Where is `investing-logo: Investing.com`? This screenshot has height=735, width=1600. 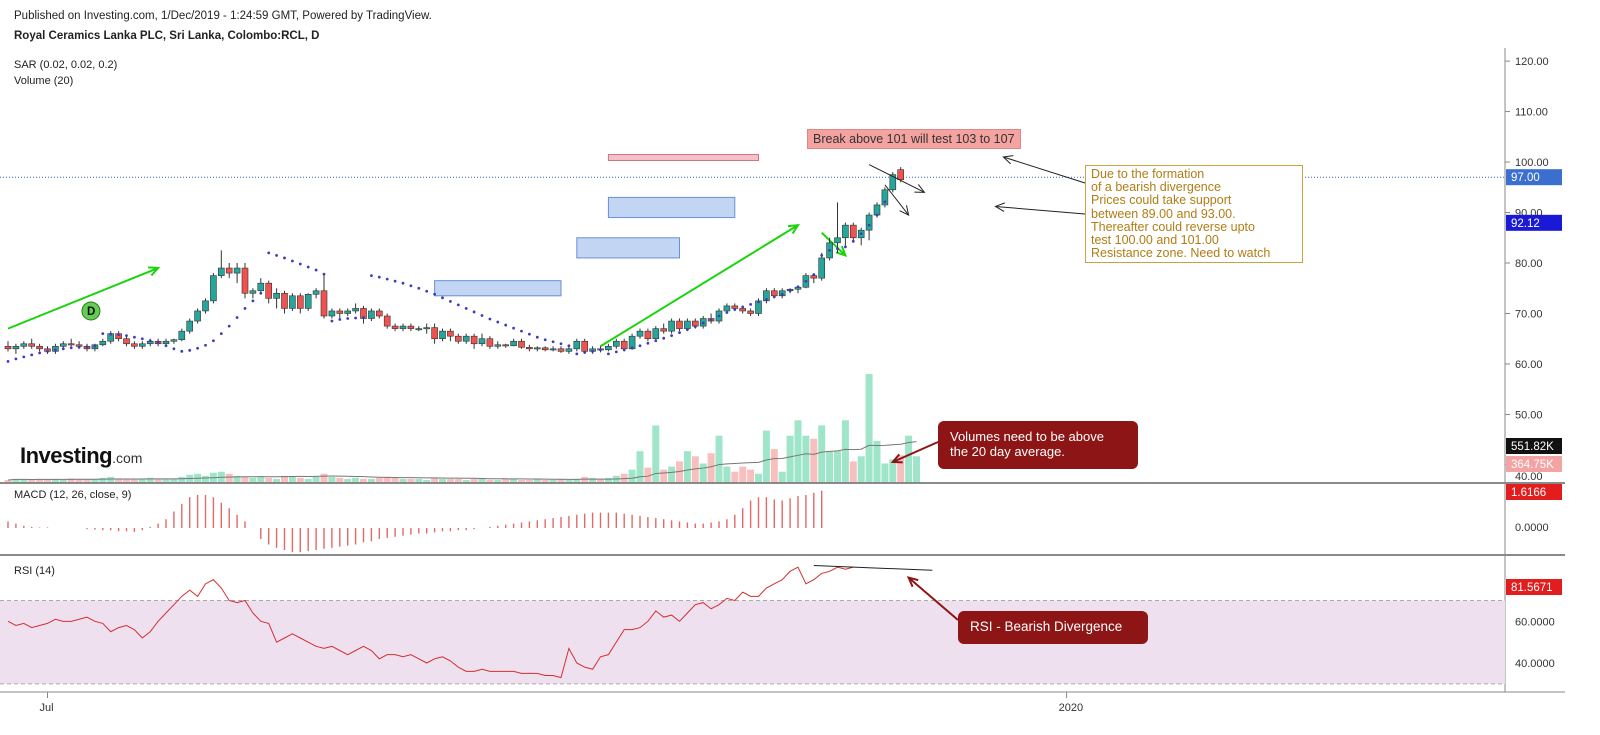
investing-logo: Investing.com is located at coordinates (81, 456).